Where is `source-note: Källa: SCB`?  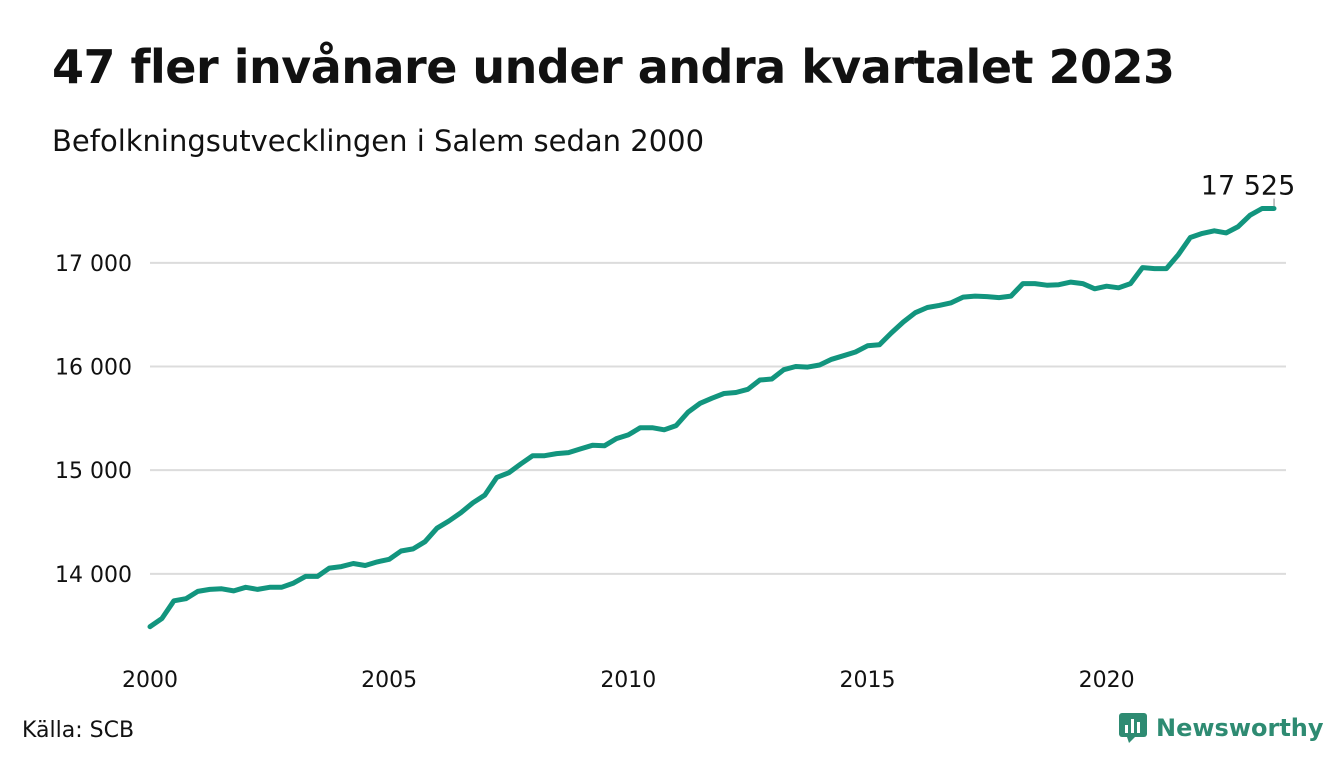
source-note: Källa: SCB is located at coordinates (78, 730).